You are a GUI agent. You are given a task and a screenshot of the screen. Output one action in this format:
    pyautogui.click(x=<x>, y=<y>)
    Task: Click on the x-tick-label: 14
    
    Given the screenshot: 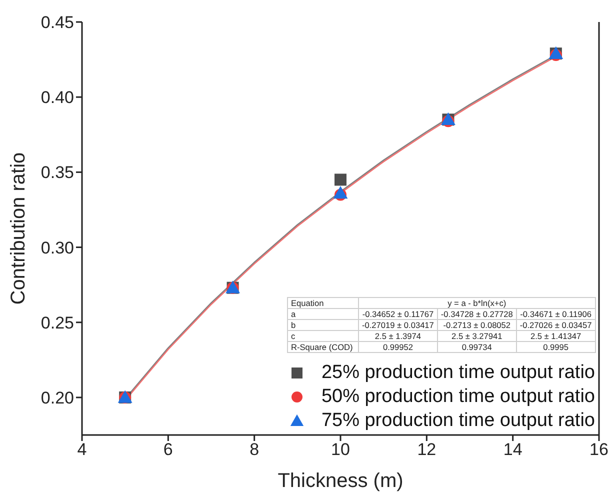 What is the action you would take?
    pyautogui.click(x=512, y=450)
    